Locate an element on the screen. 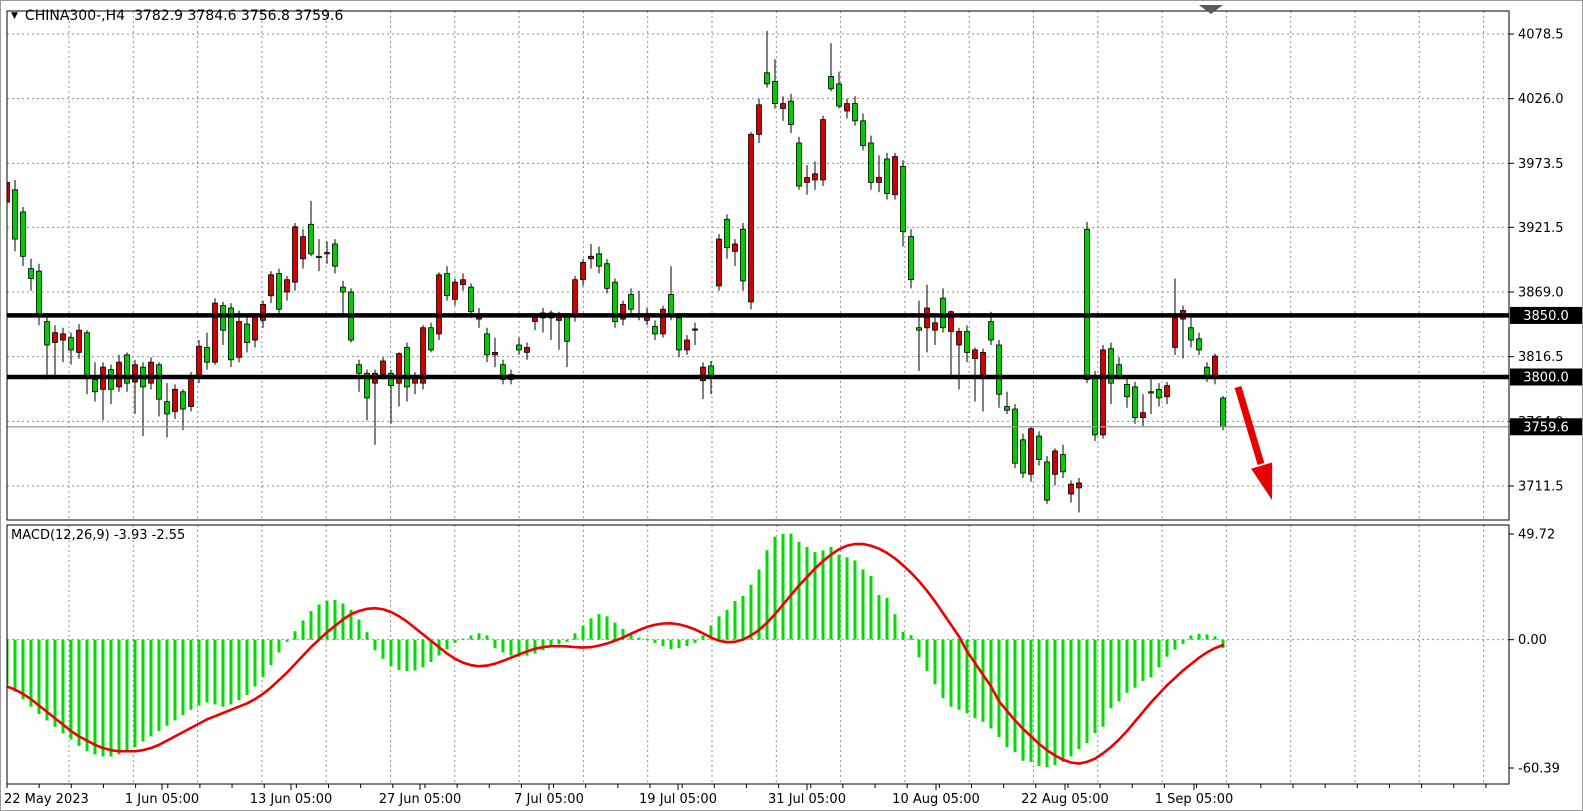 This screenshot has height=811, width=1583. time-tick-label: 31 Jul 05:00 is located at coordinates (807, 799).